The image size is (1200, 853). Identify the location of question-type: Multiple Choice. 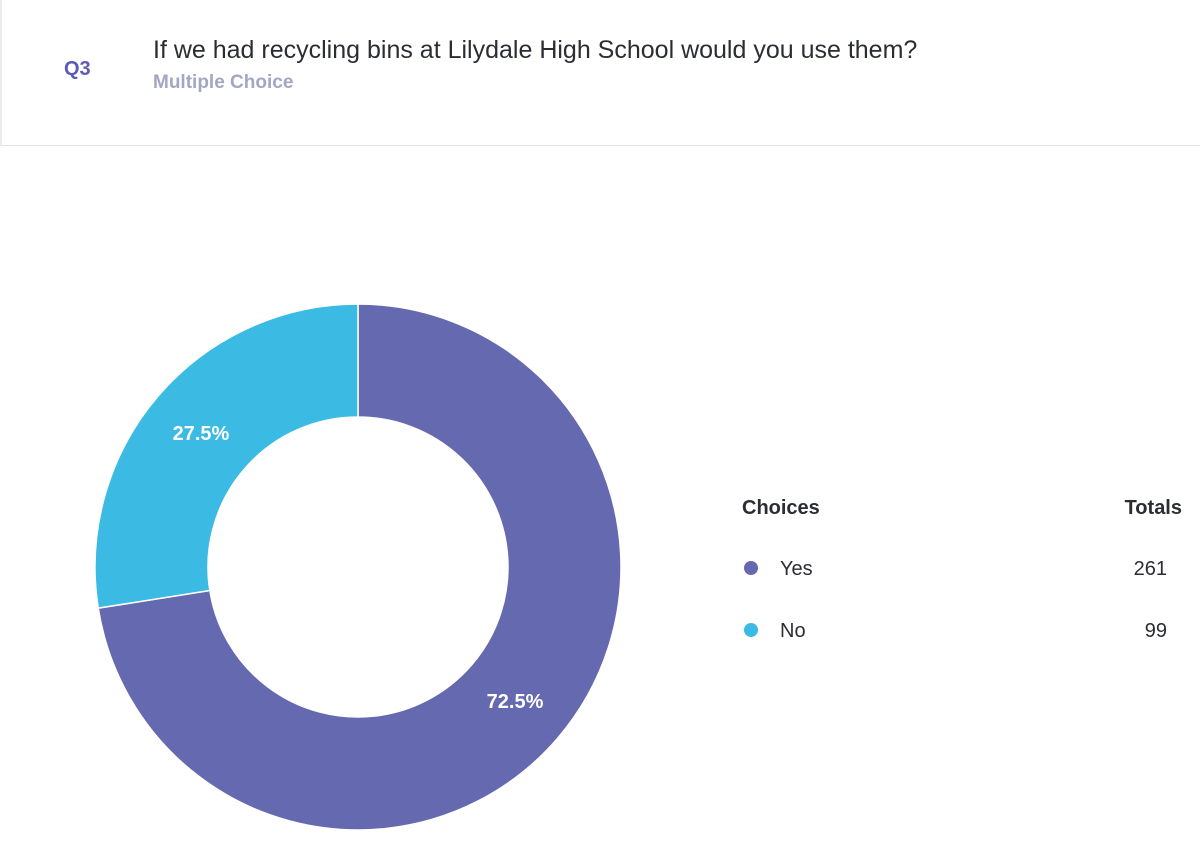
(223, 82).